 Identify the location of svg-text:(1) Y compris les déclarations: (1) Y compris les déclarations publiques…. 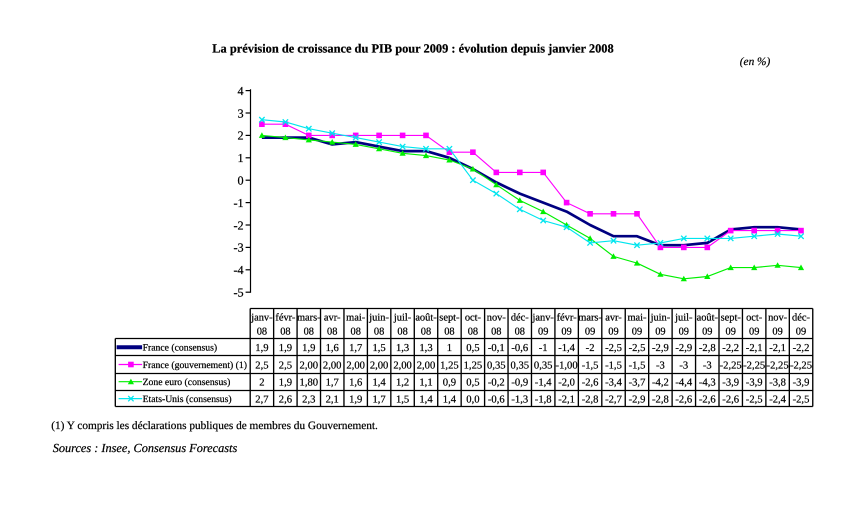
(214, 426).